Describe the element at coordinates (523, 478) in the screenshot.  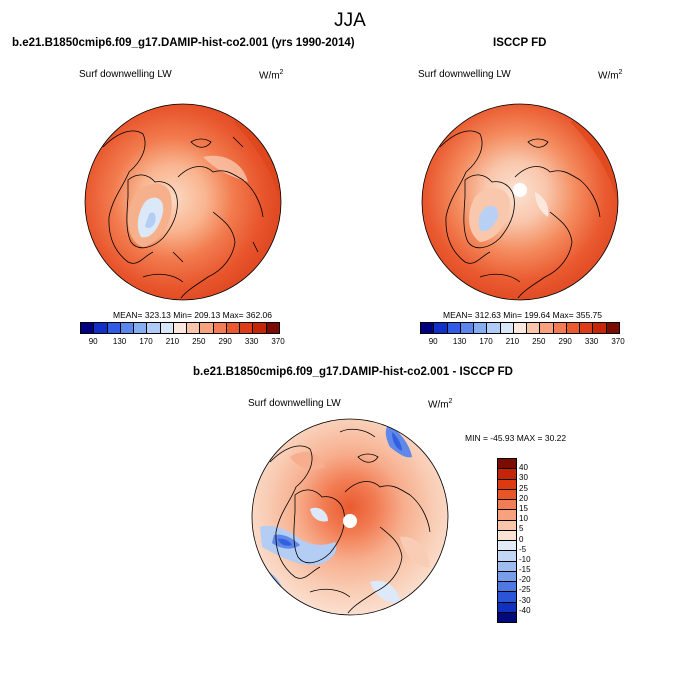
I see `diff-colorbar-tick-label: 30` at that location.